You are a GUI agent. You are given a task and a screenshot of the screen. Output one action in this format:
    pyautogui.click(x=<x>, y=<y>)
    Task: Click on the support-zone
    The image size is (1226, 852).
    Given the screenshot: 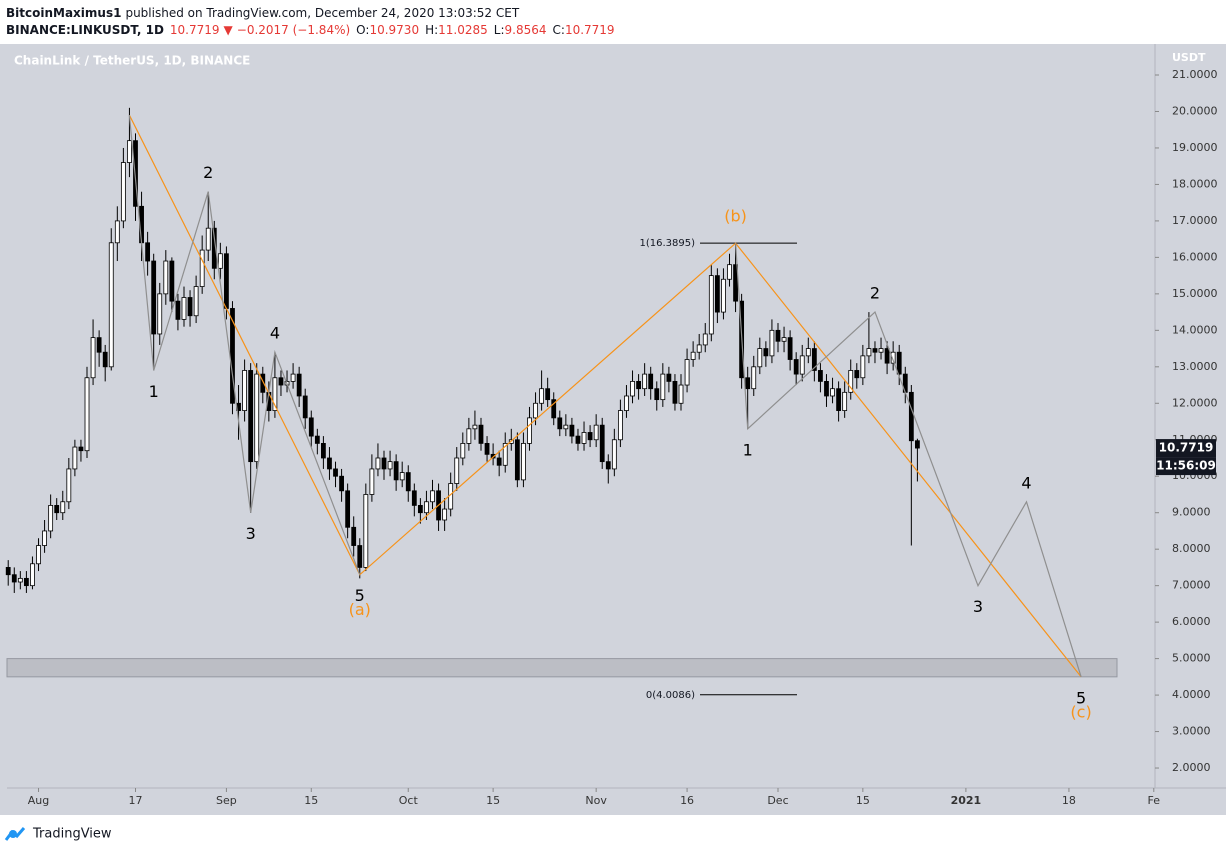 What is the action you would take?
    pyautogui.click(x=562, y=668)
    